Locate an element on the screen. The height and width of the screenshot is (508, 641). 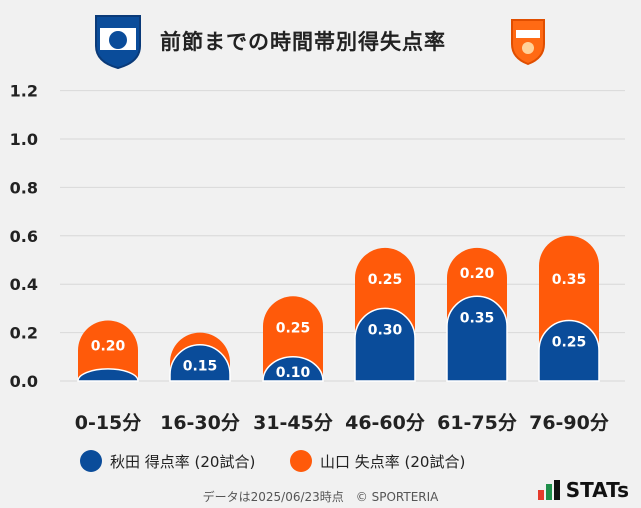
x-tick-label: 46-60分 is located at coordinates (385, 423).